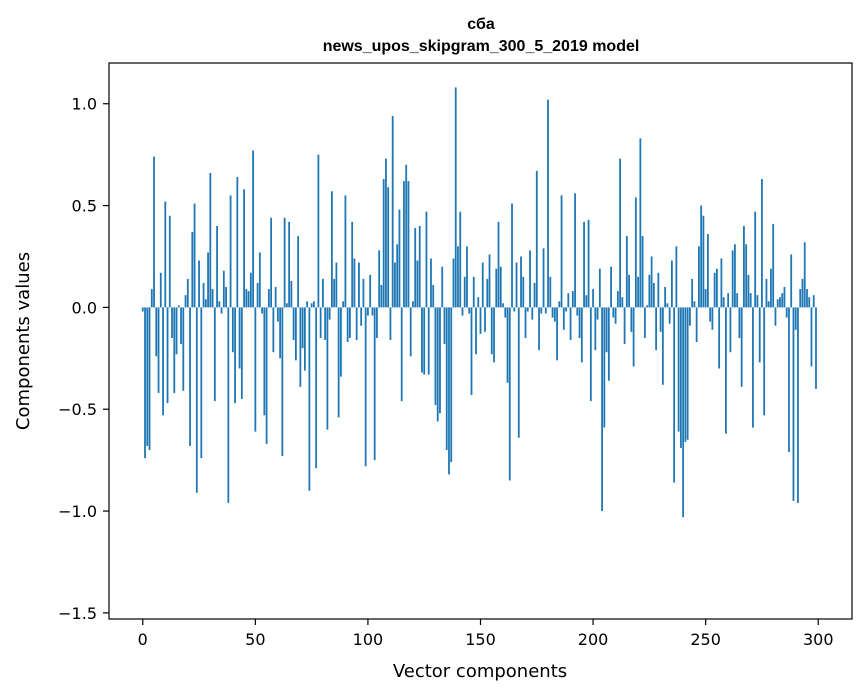 This screenshot has height=696, width=867. I want to click on y-axis-ticks: −1.5 −1.0 −0.5 0.0 0.5 1.0, so click(83, 359).